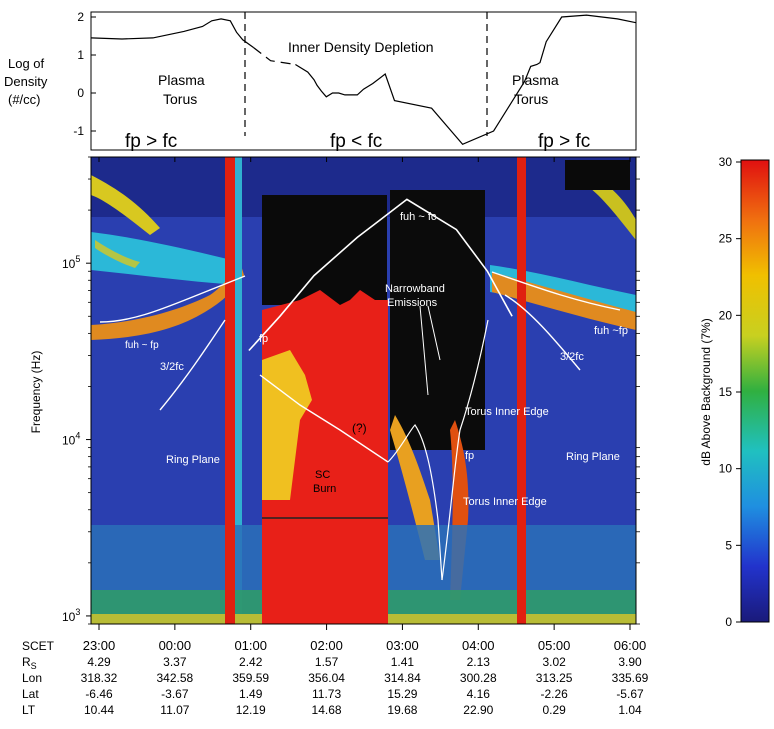  I want to click on density-frame, so click(363, 81).